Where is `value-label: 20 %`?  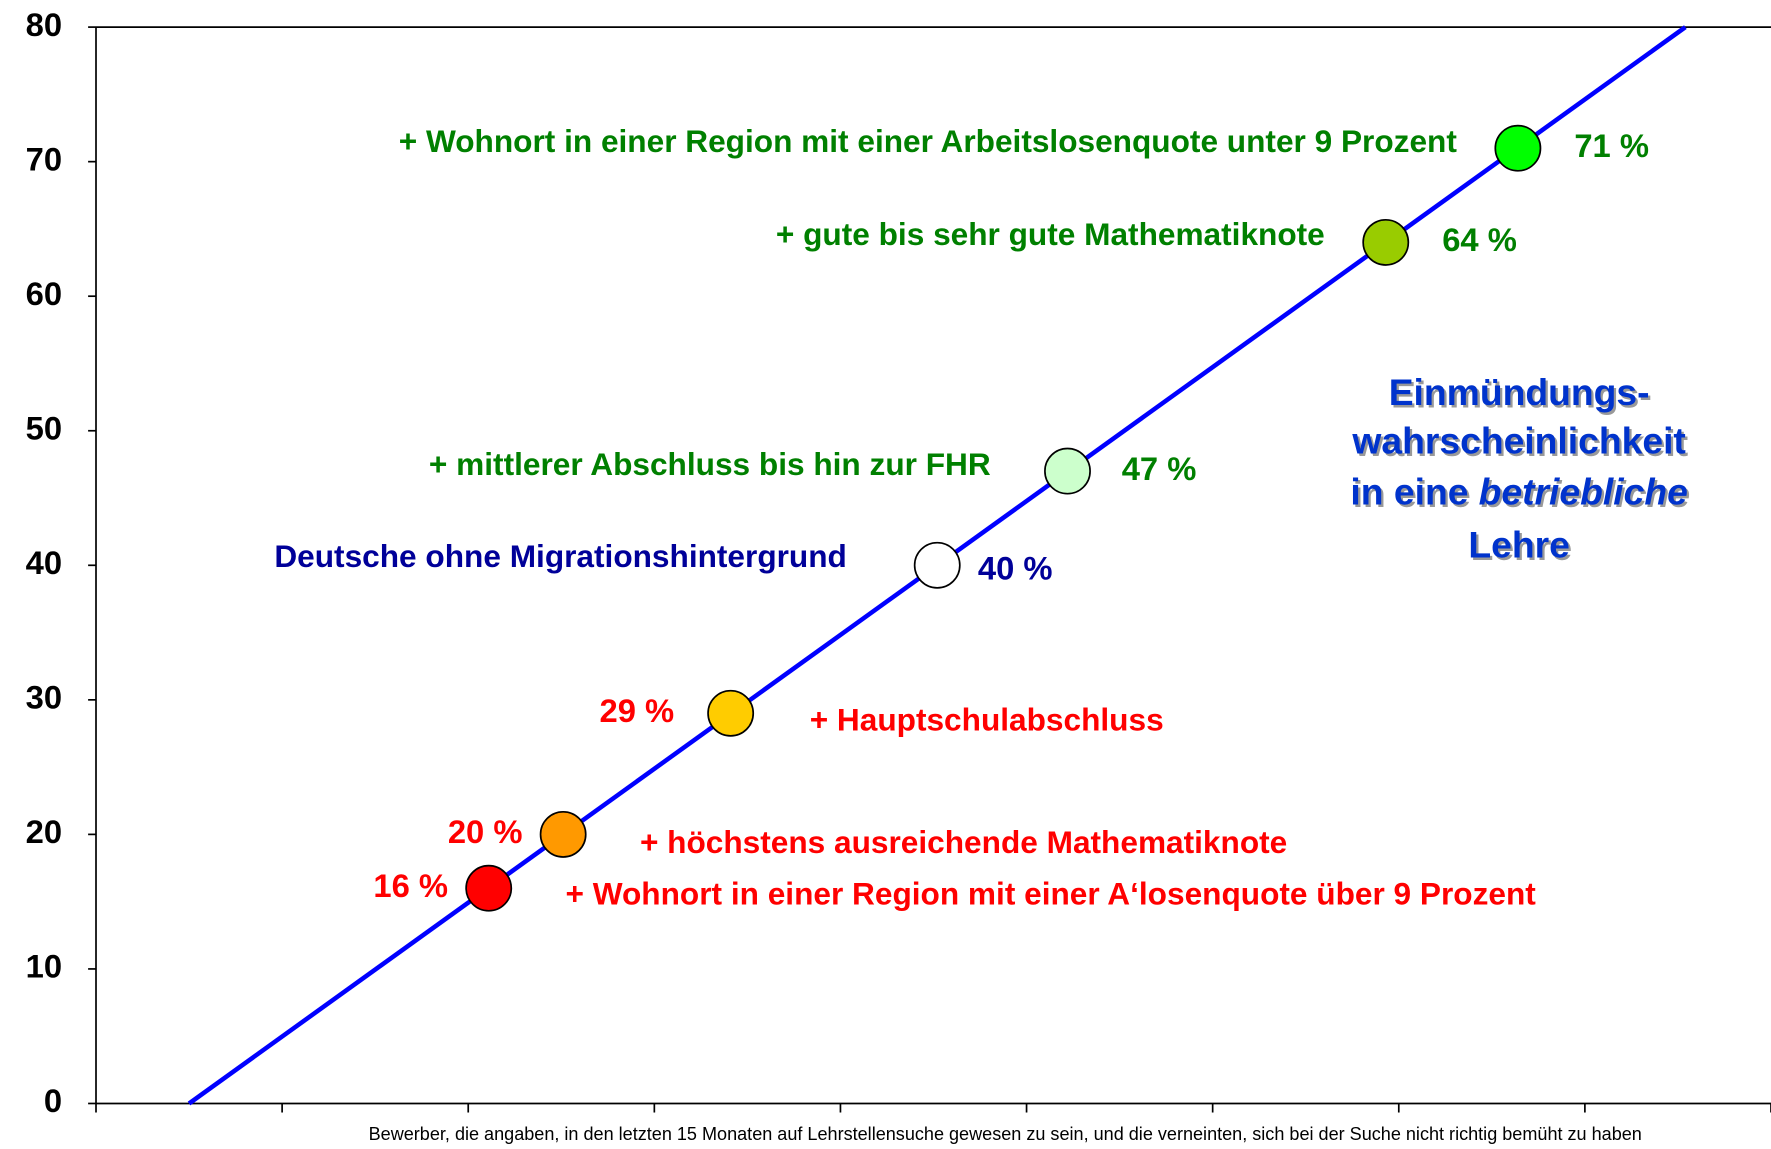 value-label: 20 % is located at coordinates (485, 831).